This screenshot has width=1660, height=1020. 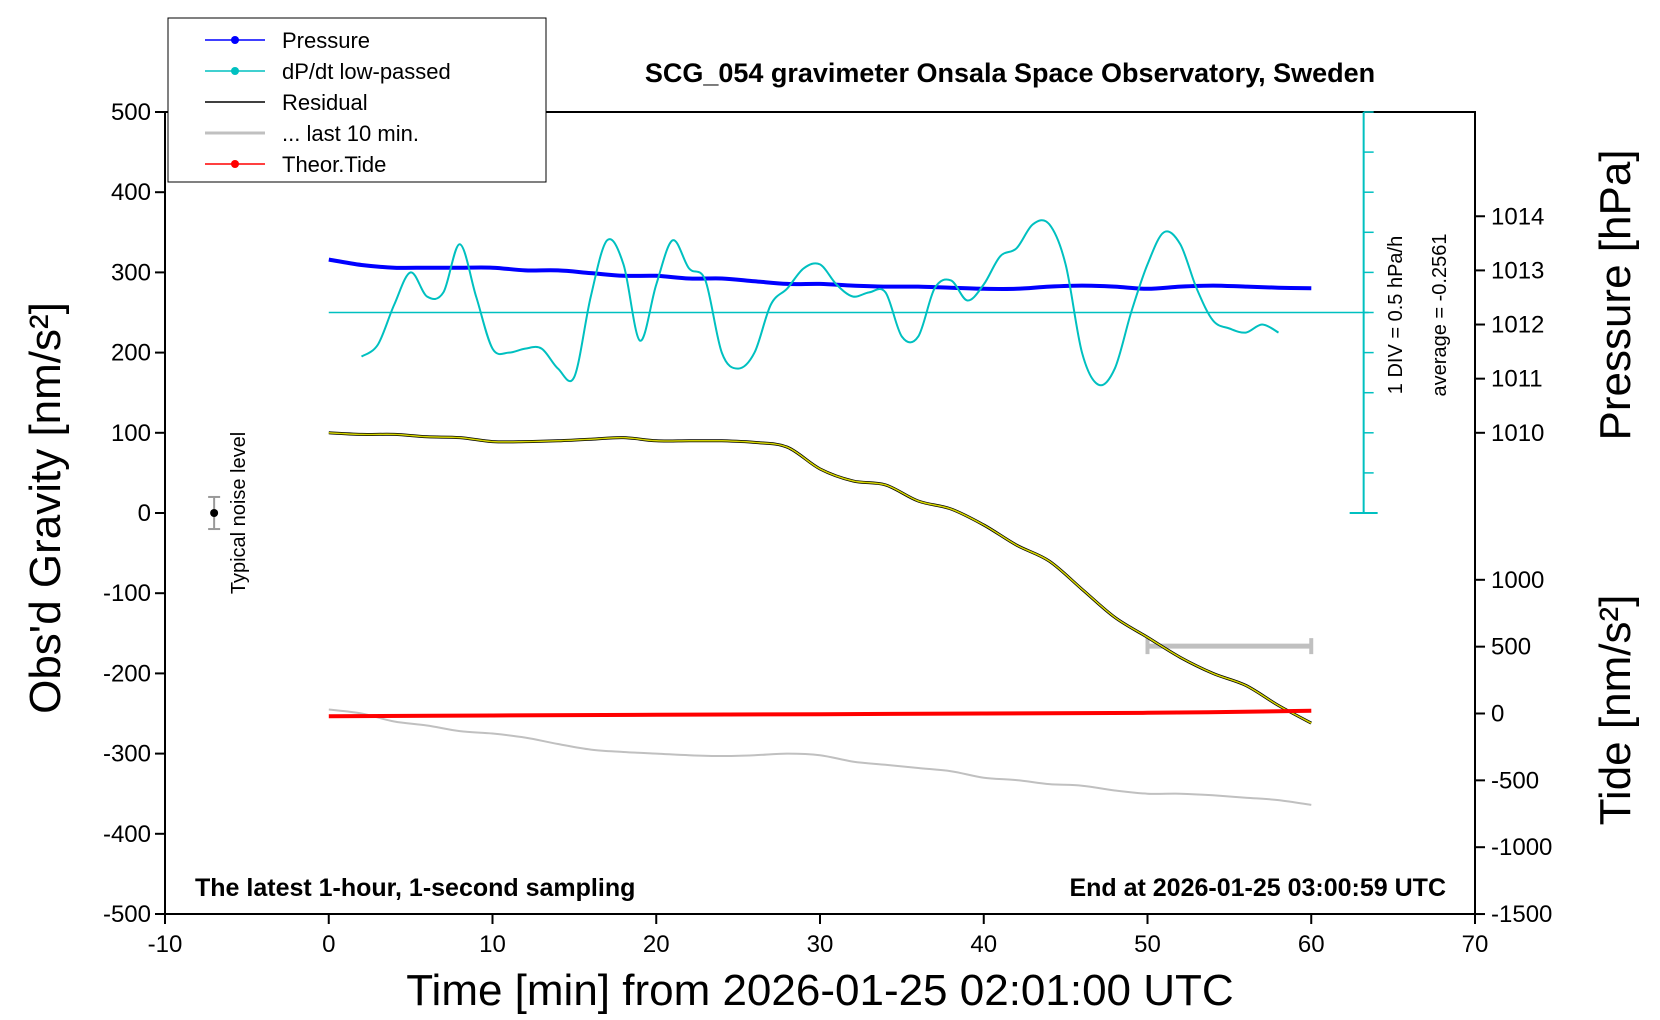 What do you see at coordinates (1521, 914) in the screenshot?
I see `tide-tick-label: -1500` at bounding box center [1521, 914].